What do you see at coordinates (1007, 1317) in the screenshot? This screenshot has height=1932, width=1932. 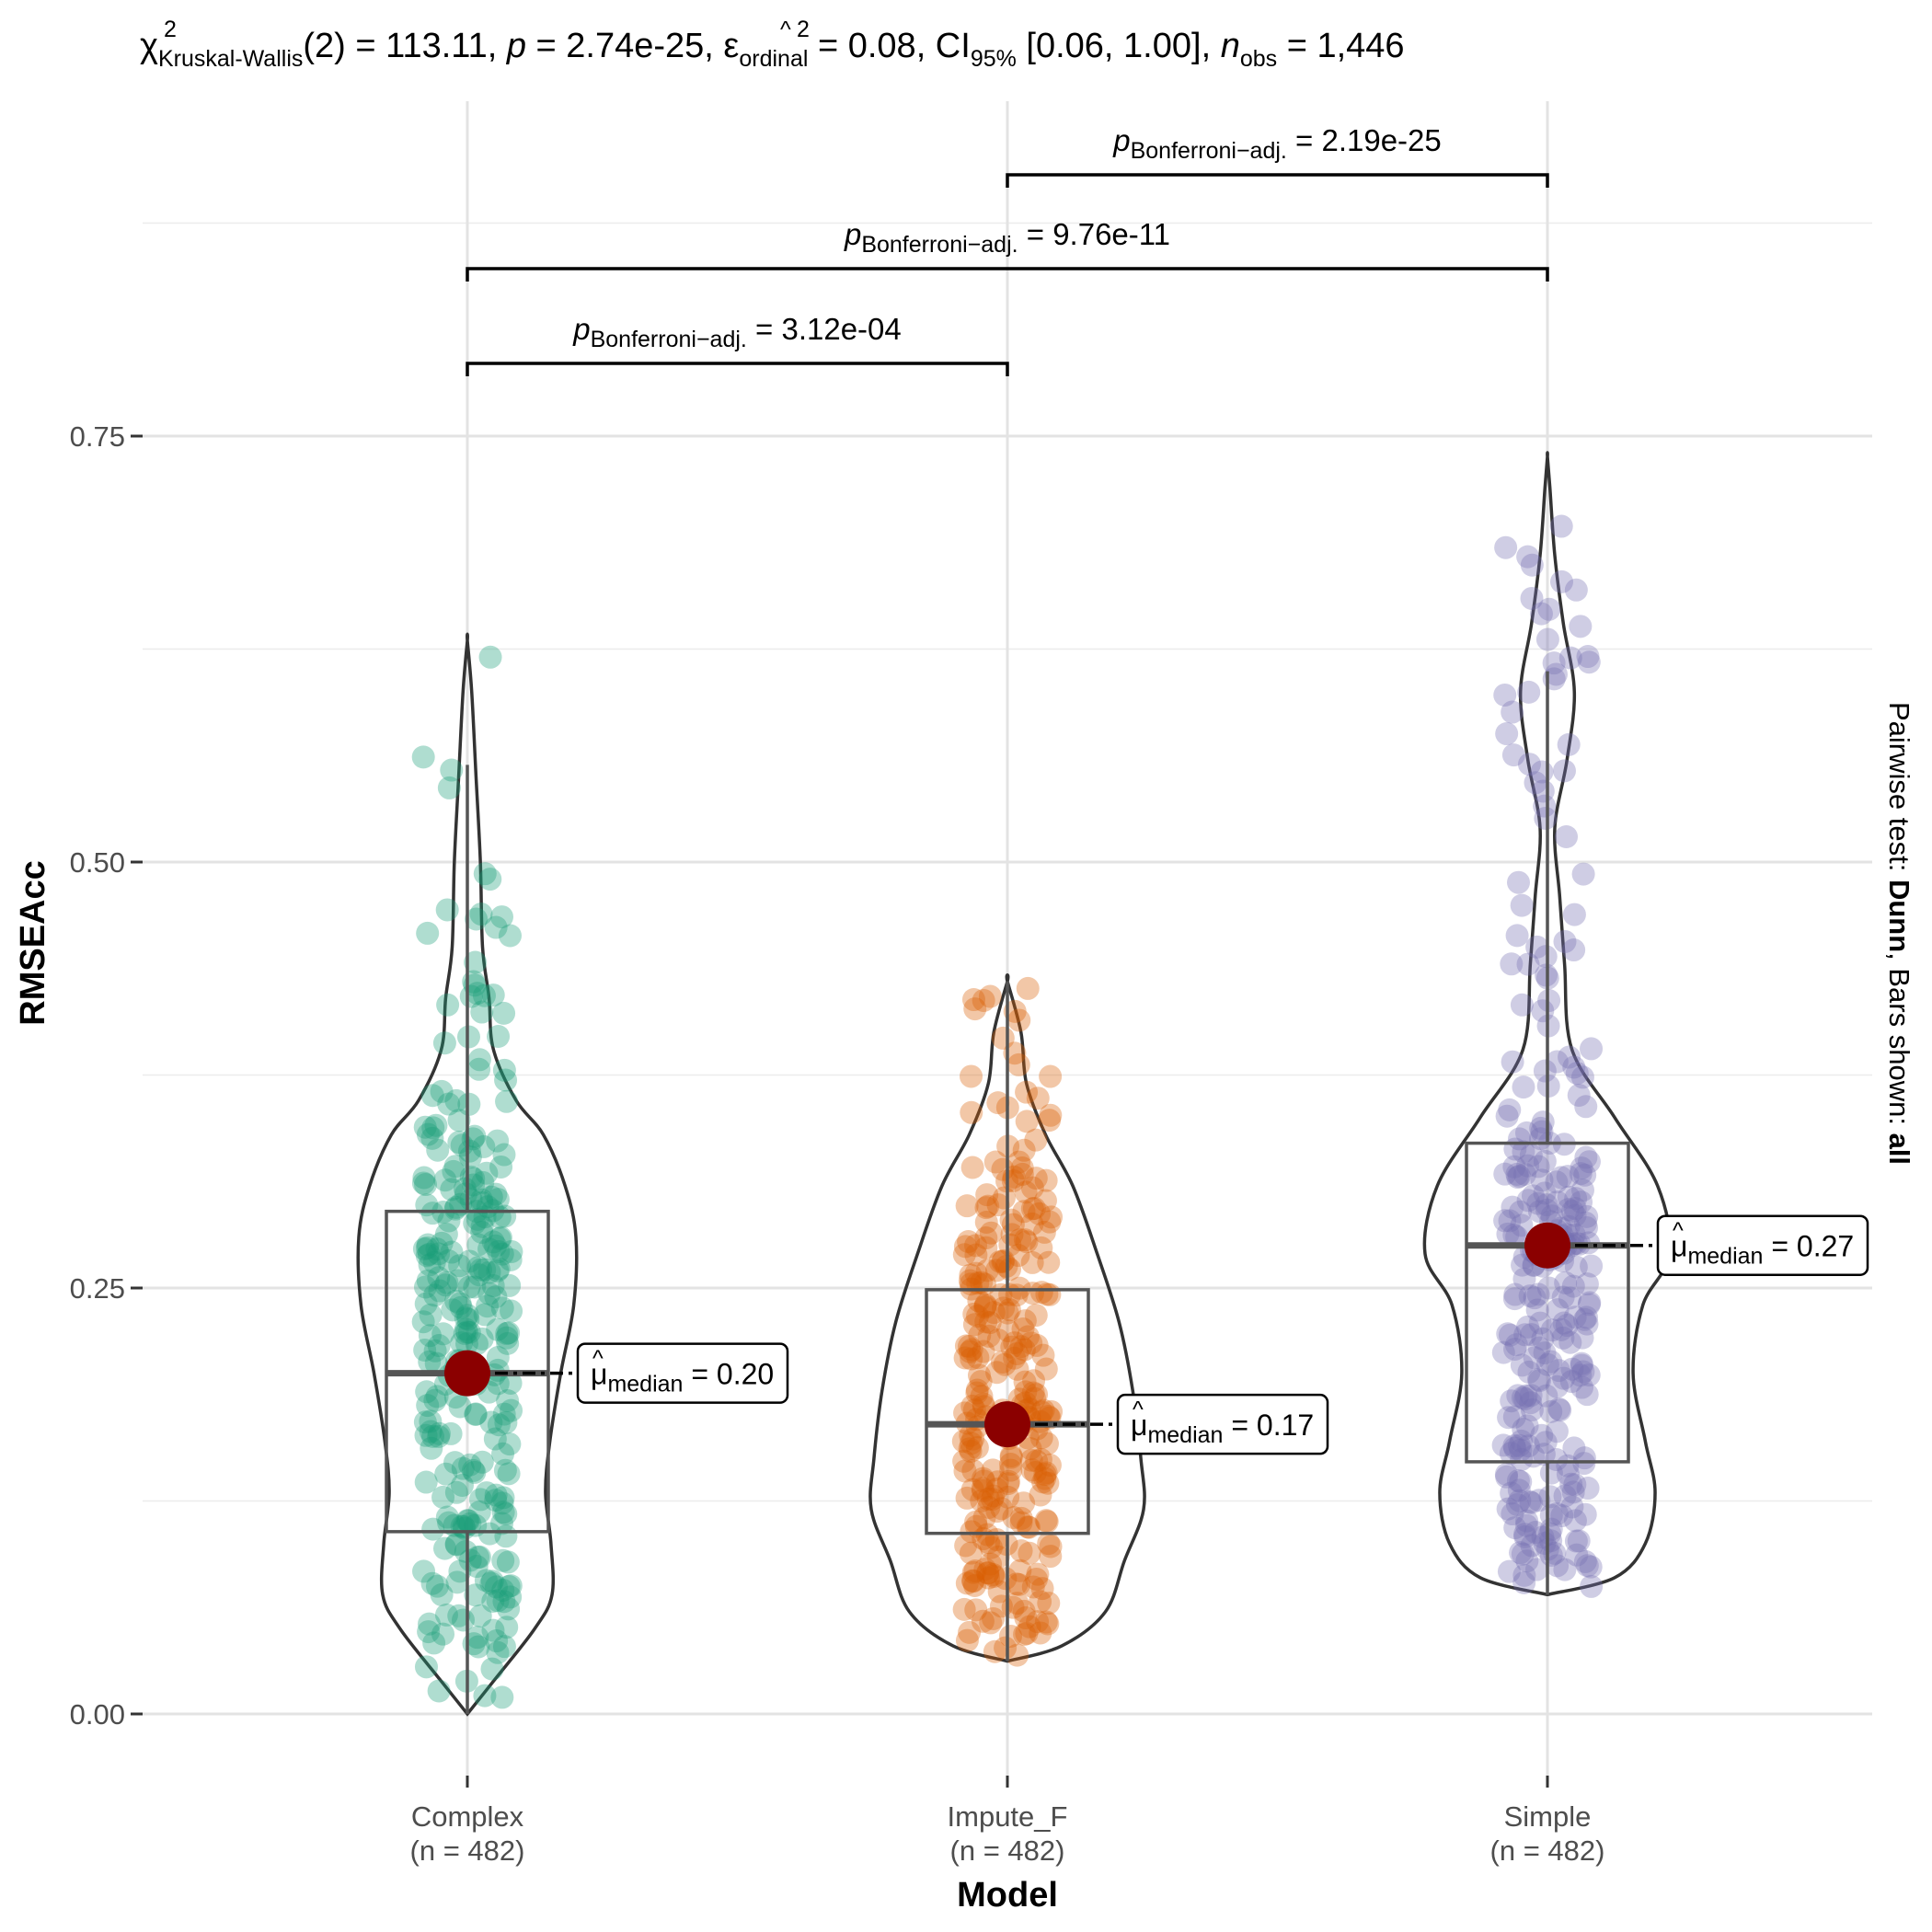 I see `violin-impute_f` at bounding box center [1007, 1317].